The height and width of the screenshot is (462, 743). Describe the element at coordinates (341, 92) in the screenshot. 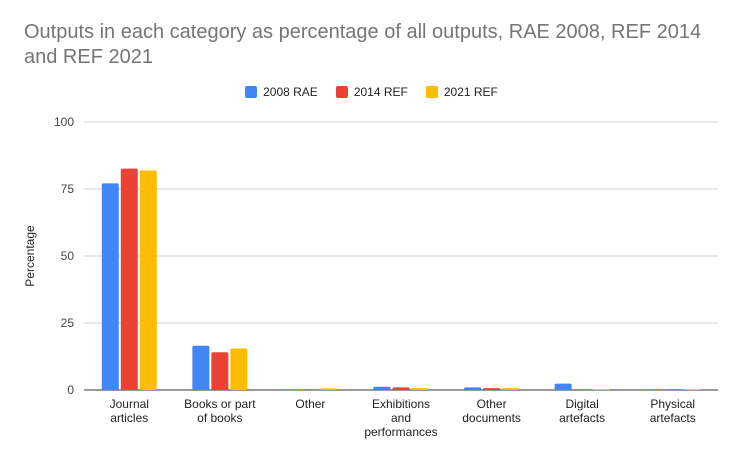

I see `legend-swatch-2014-ref` at that location.